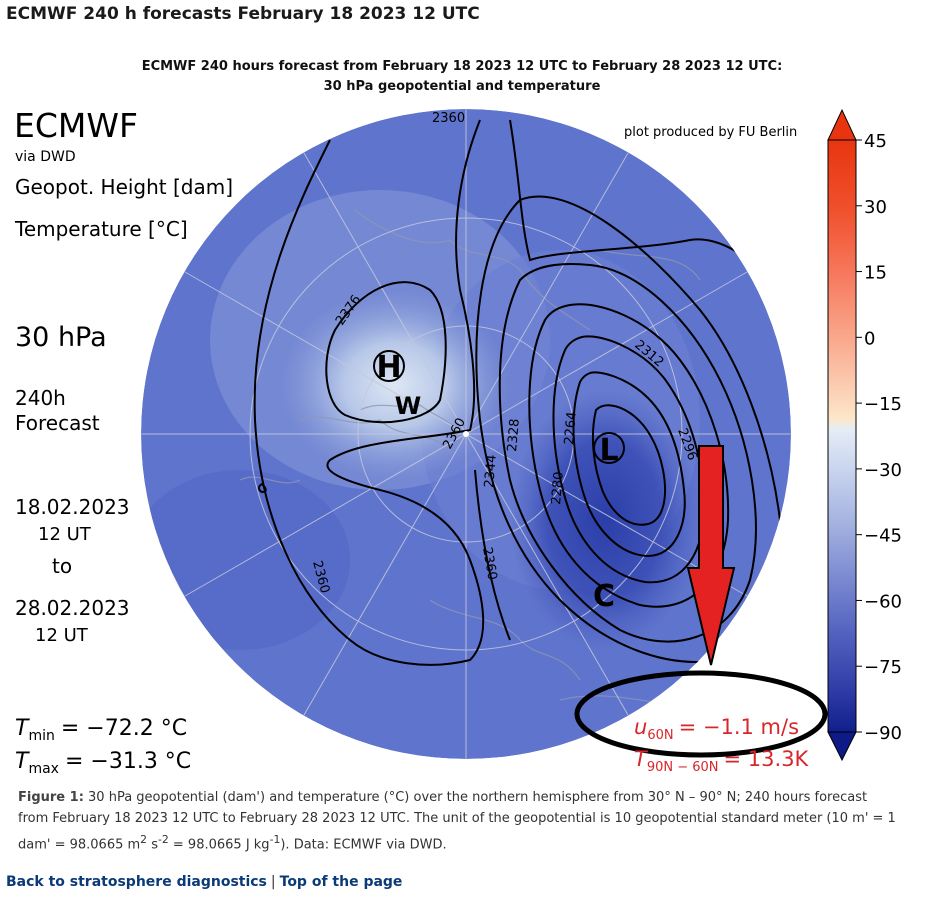  What do you see at coordinates (604, 596) in the screenshot?
I see `cold-marker: C` at bounding box center [604, 596].